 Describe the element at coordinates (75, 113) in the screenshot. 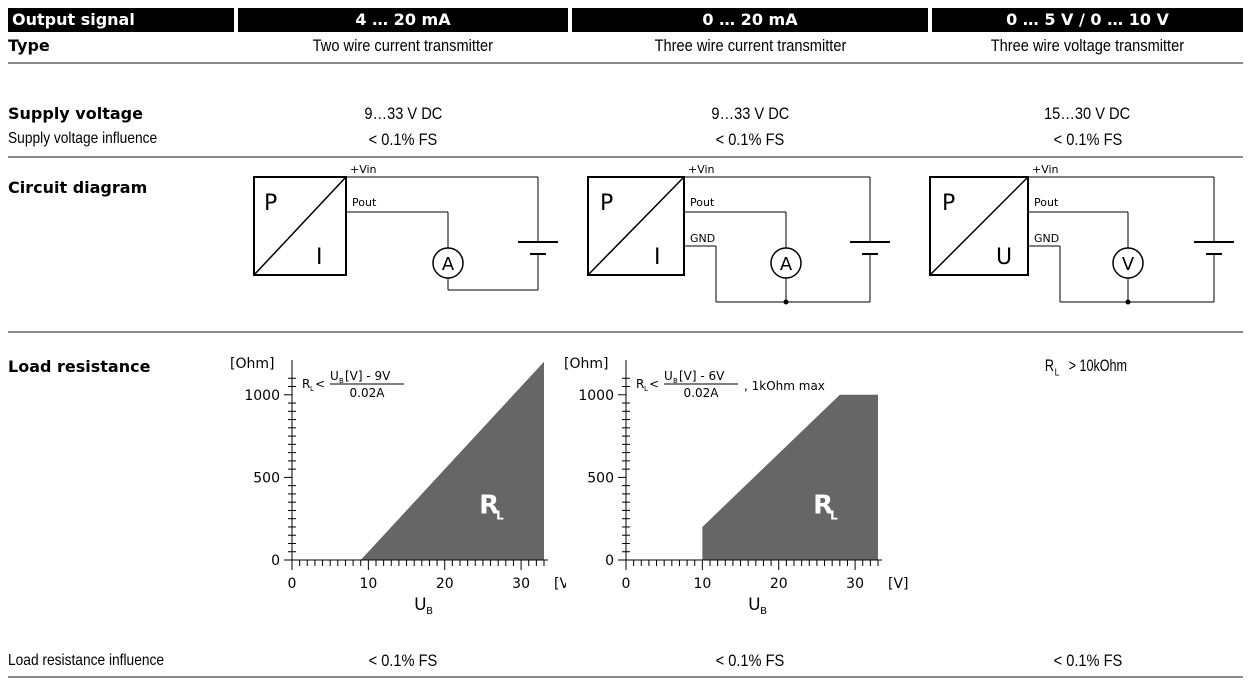

I see `supply-voltage-label: Supply voltage` at that location.